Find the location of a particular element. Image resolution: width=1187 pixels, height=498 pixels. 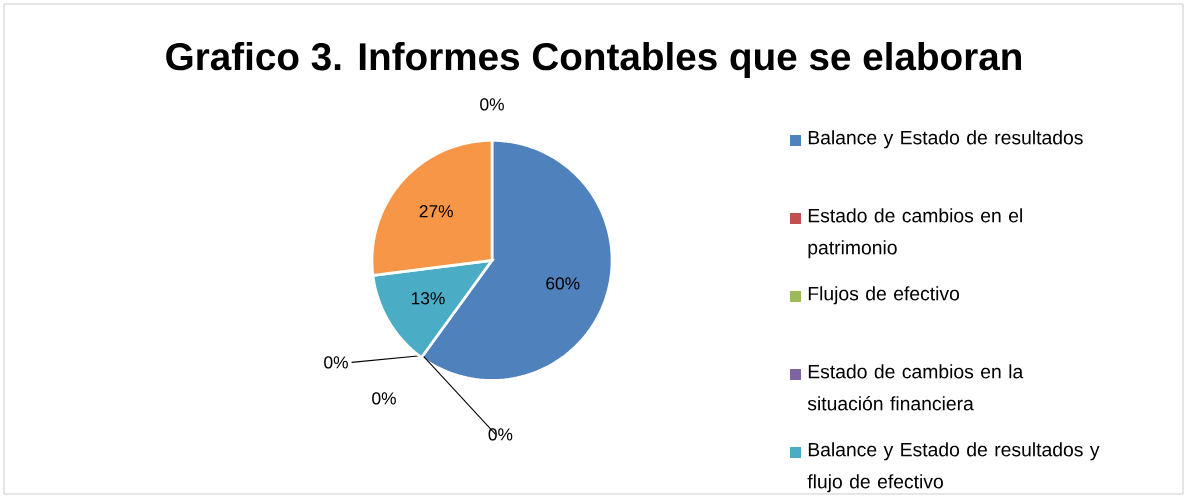

legend-label: Balance y Estado de resultados y flujo de efectivo is located at coordinates (953, 467).